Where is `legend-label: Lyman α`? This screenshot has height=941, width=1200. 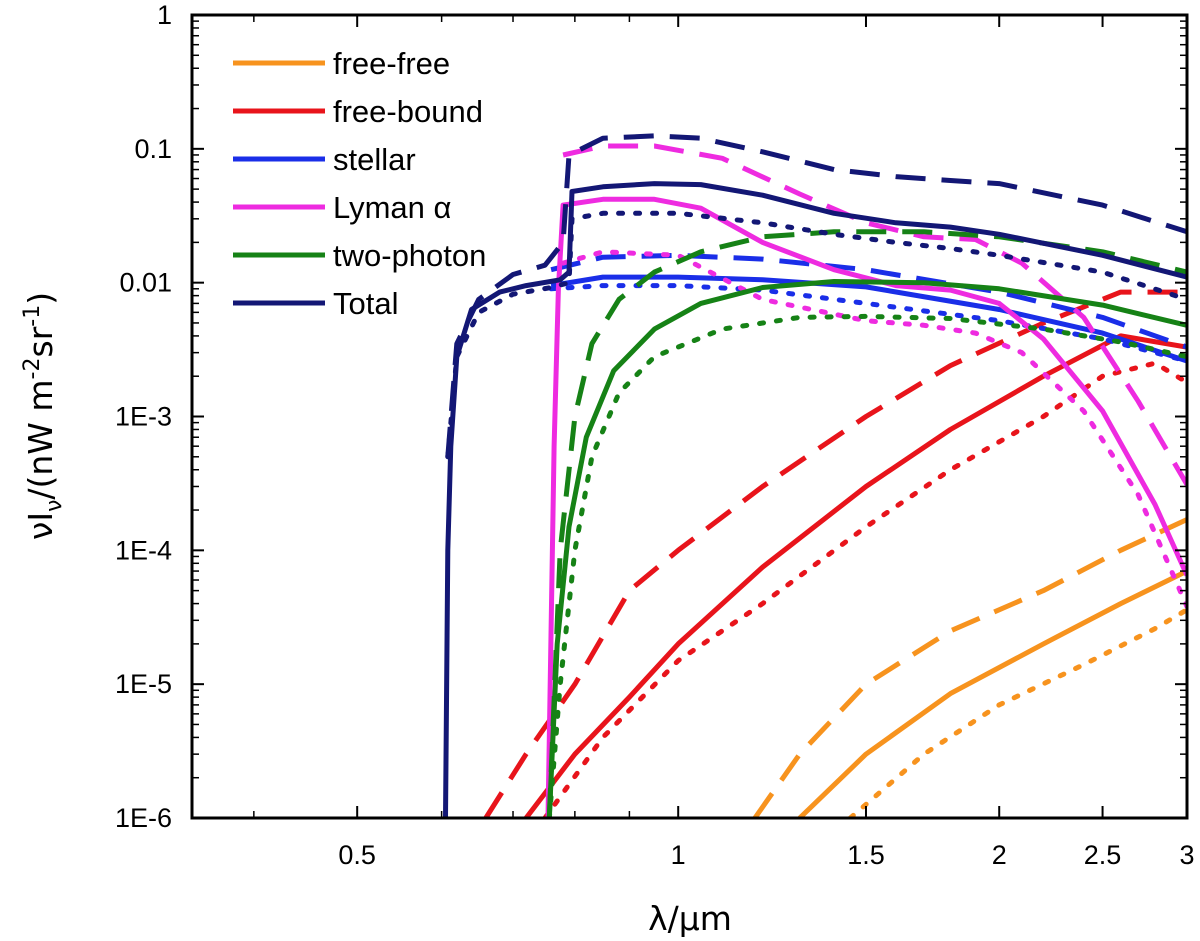
legend-label: Lyman α is located at coordinates (392, 207).